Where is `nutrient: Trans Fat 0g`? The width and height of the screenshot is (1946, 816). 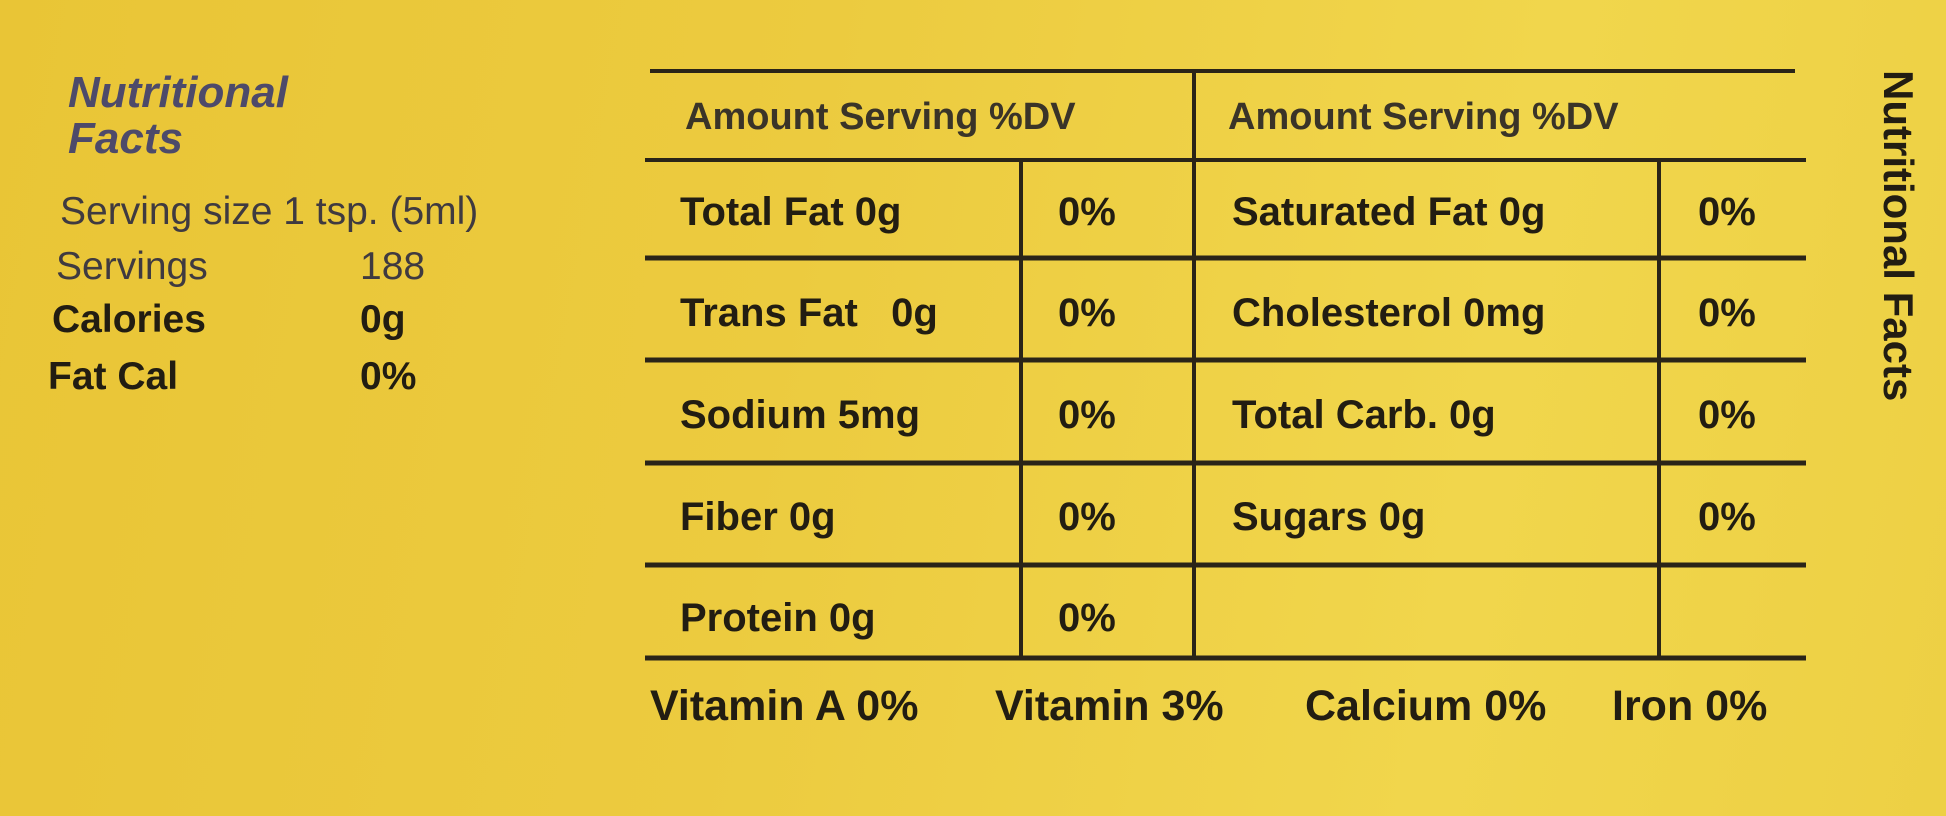 nutrient: Trans Fat 0g is located at coordinates (809, 313).